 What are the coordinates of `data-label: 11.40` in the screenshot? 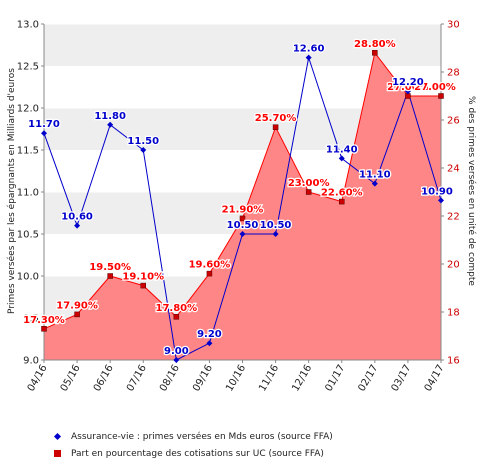 It's located at (342, 149).